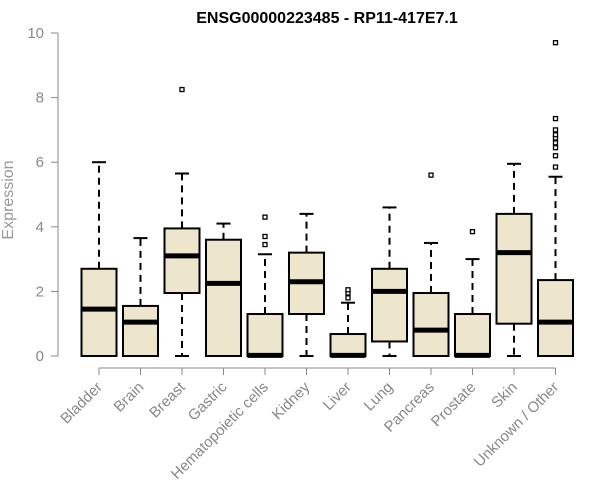  Describe the element at coordinates (454, 405) in the screenshot. I see `x-tick-label: Prostate` at that location.